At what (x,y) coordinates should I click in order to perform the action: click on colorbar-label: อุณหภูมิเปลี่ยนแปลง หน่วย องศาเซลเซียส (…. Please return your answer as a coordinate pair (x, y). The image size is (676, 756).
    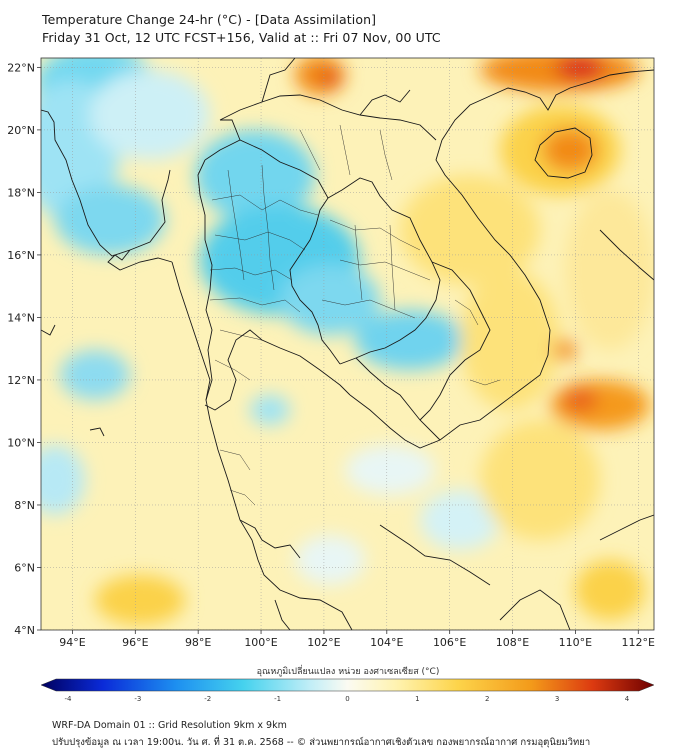
    Looking at the image, I should click on (348, 670).